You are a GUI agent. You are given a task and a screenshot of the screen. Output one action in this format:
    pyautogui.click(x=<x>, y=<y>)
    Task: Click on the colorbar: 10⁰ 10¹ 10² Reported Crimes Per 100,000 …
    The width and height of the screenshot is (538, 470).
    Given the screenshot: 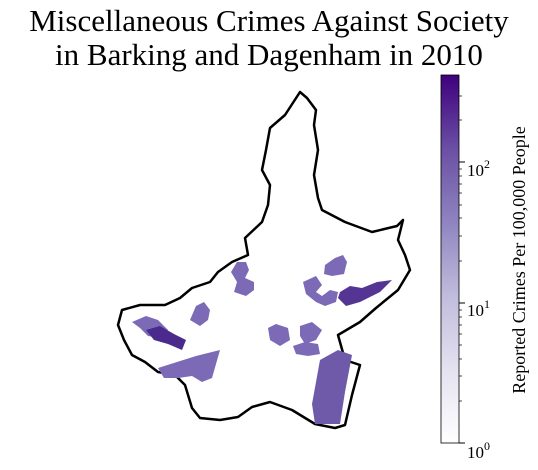 What is the action you would take?
    pyautogui.click(x=484, y=268)
    